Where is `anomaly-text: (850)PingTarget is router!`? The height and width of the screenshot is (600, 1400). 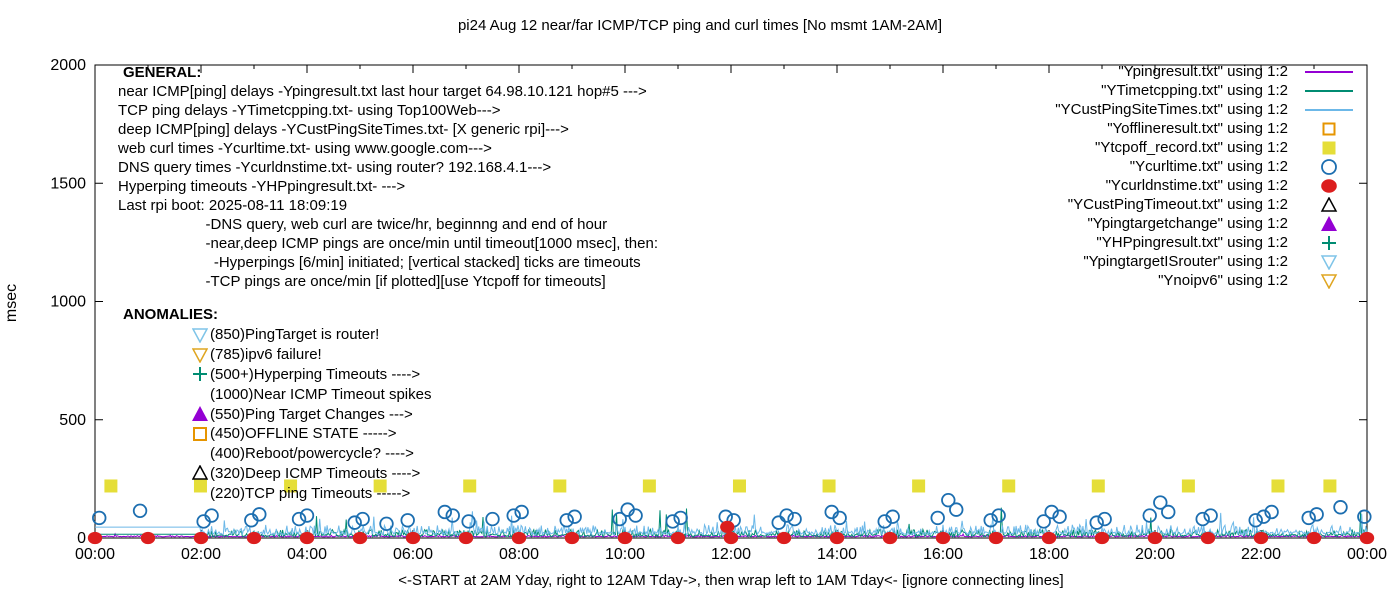
anomaly-text: (850)PingTarget is router! is located at coordinates (295, 335).